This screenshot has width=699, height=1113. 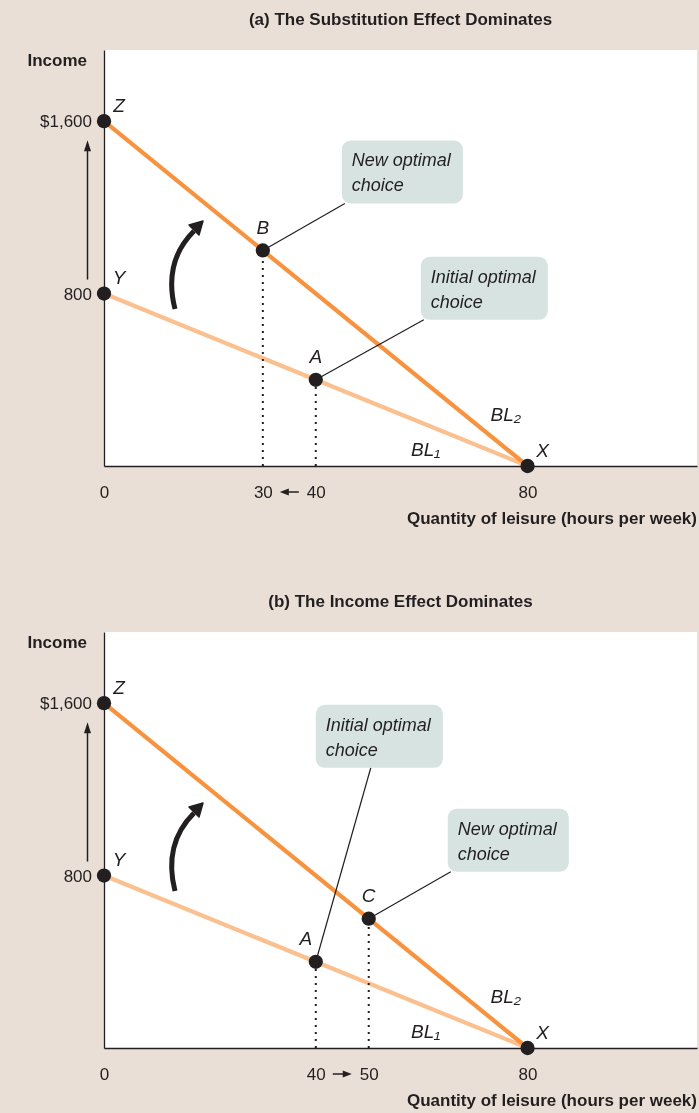 What do you see at coordinates (400, 19) in the screenshot?
I see `chart-title: (a) The Substitution Effect Dominates` at bounding box center [400, 19].